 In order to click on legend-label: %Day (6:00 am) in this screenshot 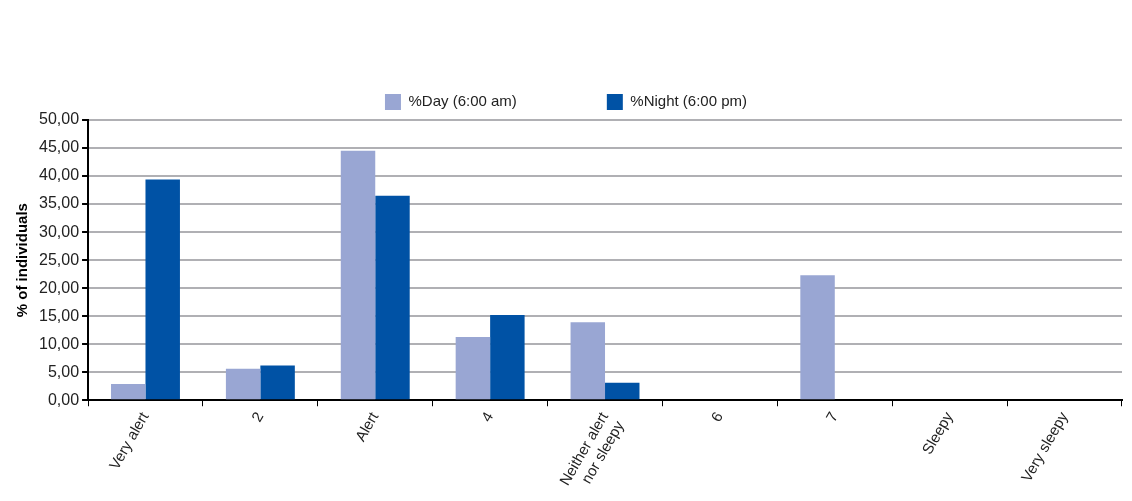, I will do `click(462, 101)`.